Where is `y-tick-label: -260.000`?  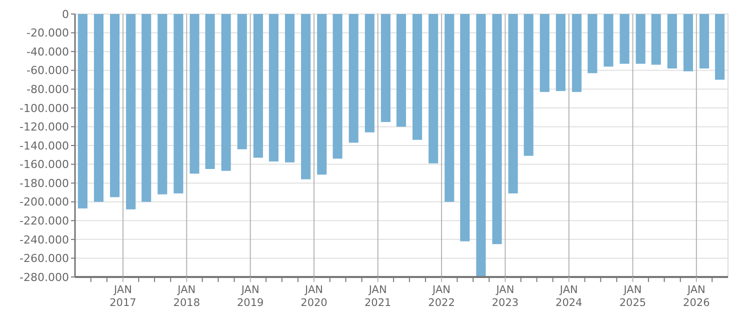
y-tick-label: -260.000 is located at coordinates (44, 259).